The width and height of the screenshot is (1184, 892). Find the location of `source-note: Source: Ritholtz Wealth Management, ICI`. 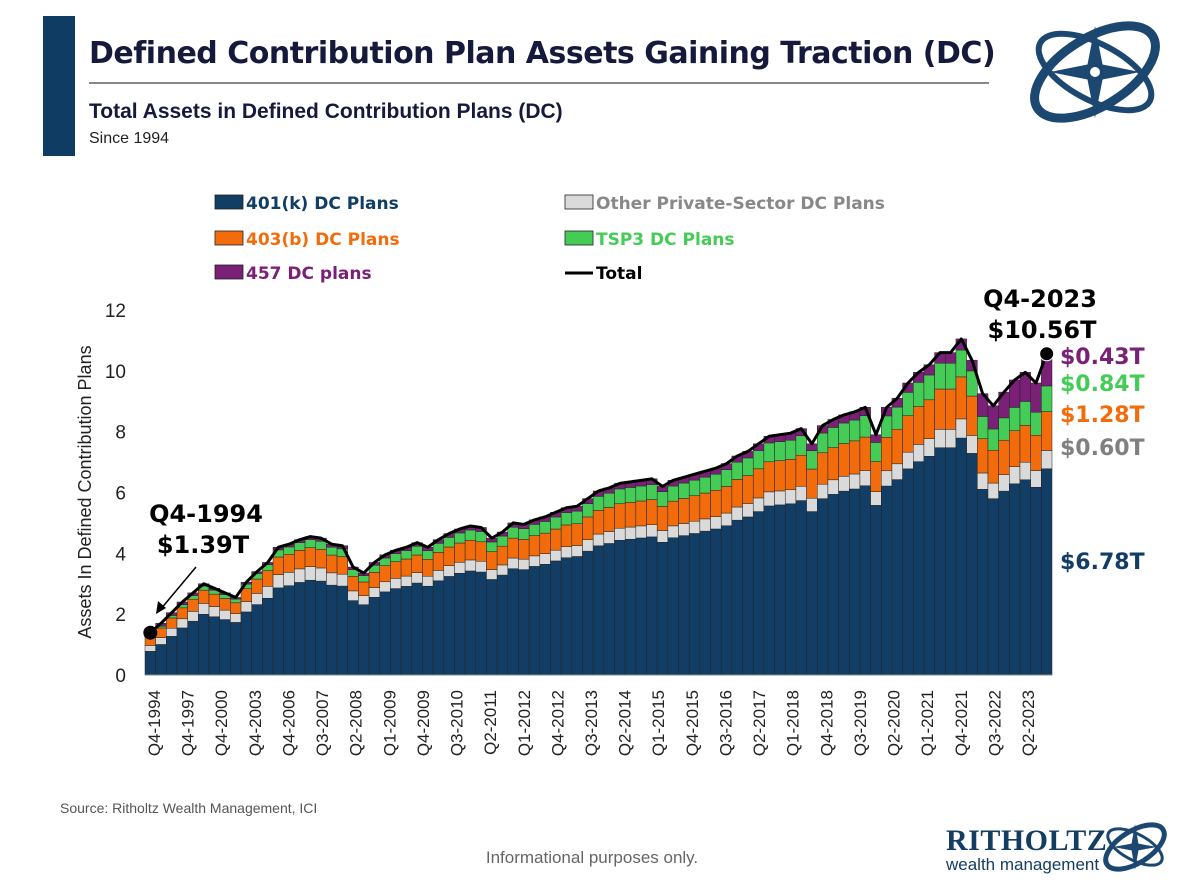

source-note: Source: Ritholtz Wealth Management, ICI is located at coordinates (189, 808).